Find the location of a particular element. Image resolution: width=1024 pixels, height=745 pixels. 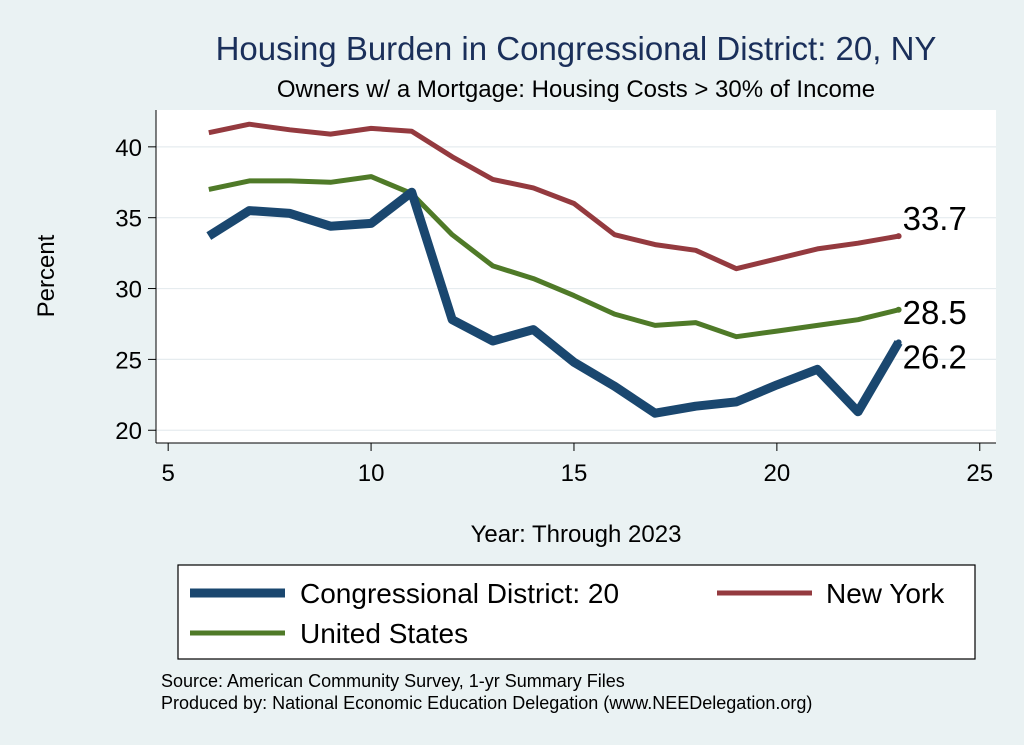

end-label-congressional-district-20: 26.2 is located at coordinates (935, 356).